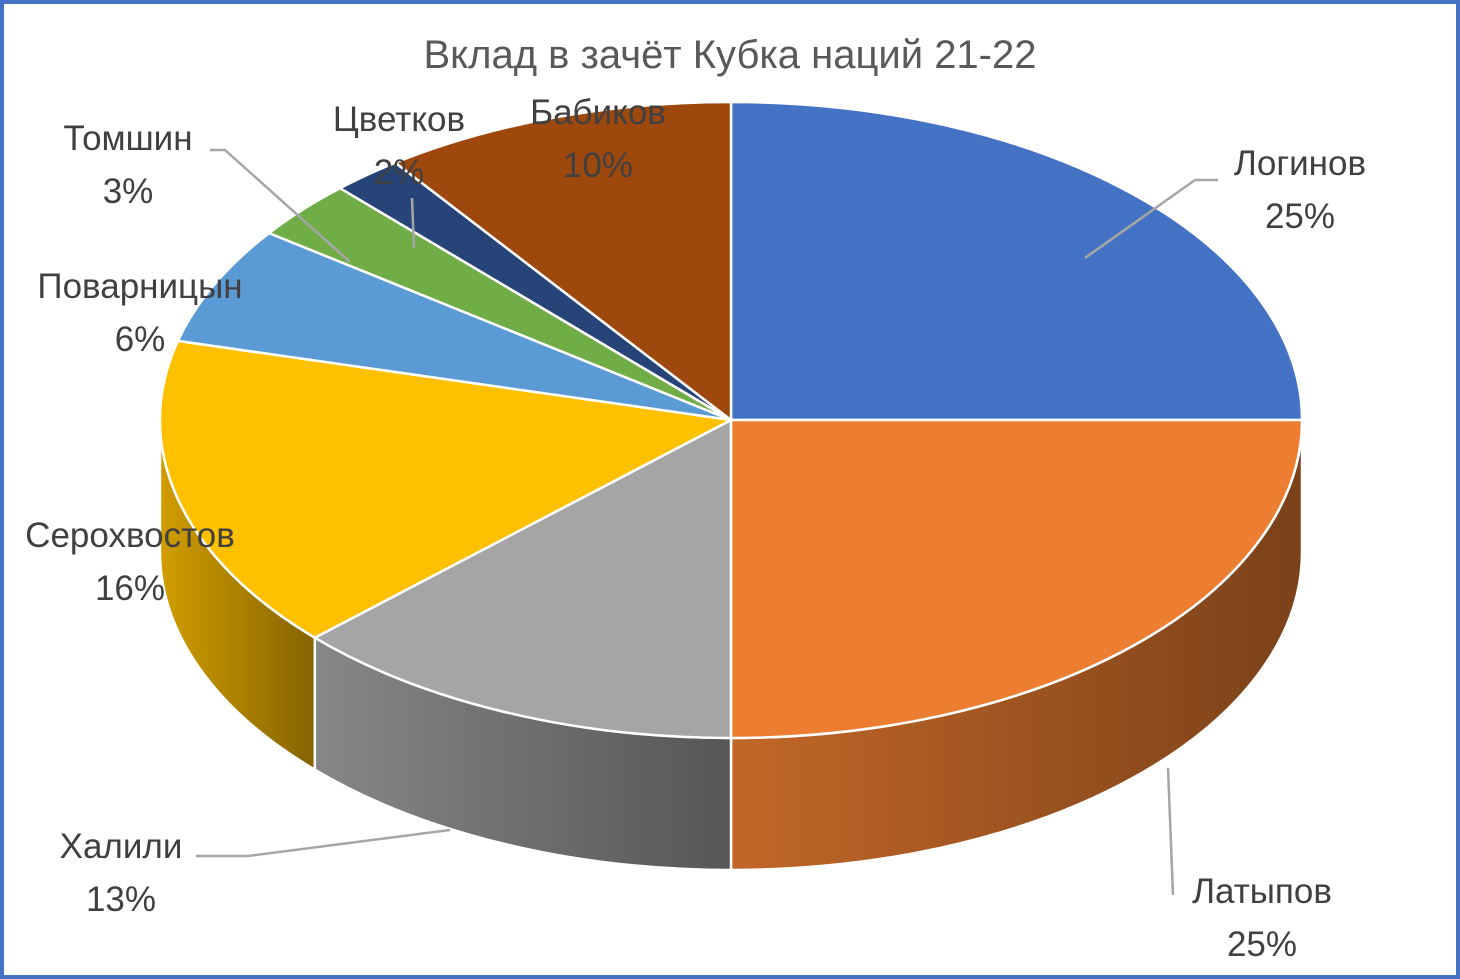  I want to click on data-label-percent: 6%, so click(140, 339).